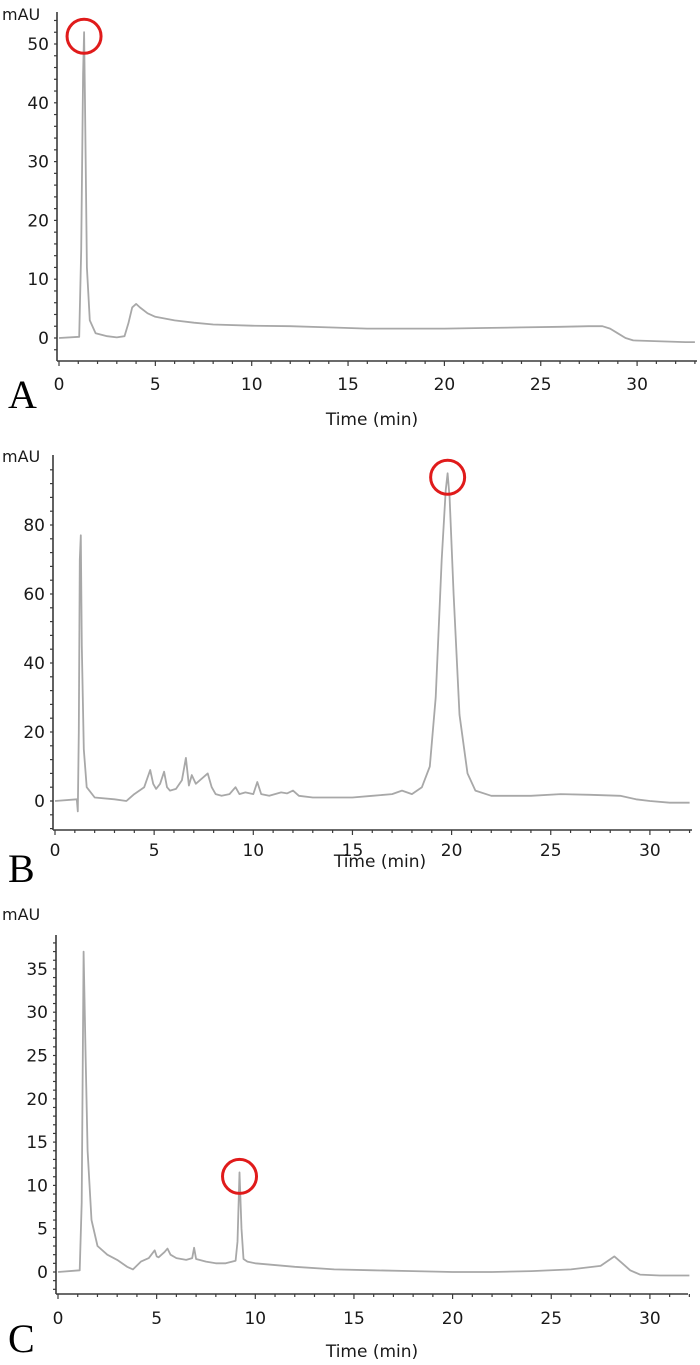 The height and width of the screenshot is (1365, 700). Describe the element at coordinates (37, 970) in the screenshot. I see `y-tick-label: 35` at that location.